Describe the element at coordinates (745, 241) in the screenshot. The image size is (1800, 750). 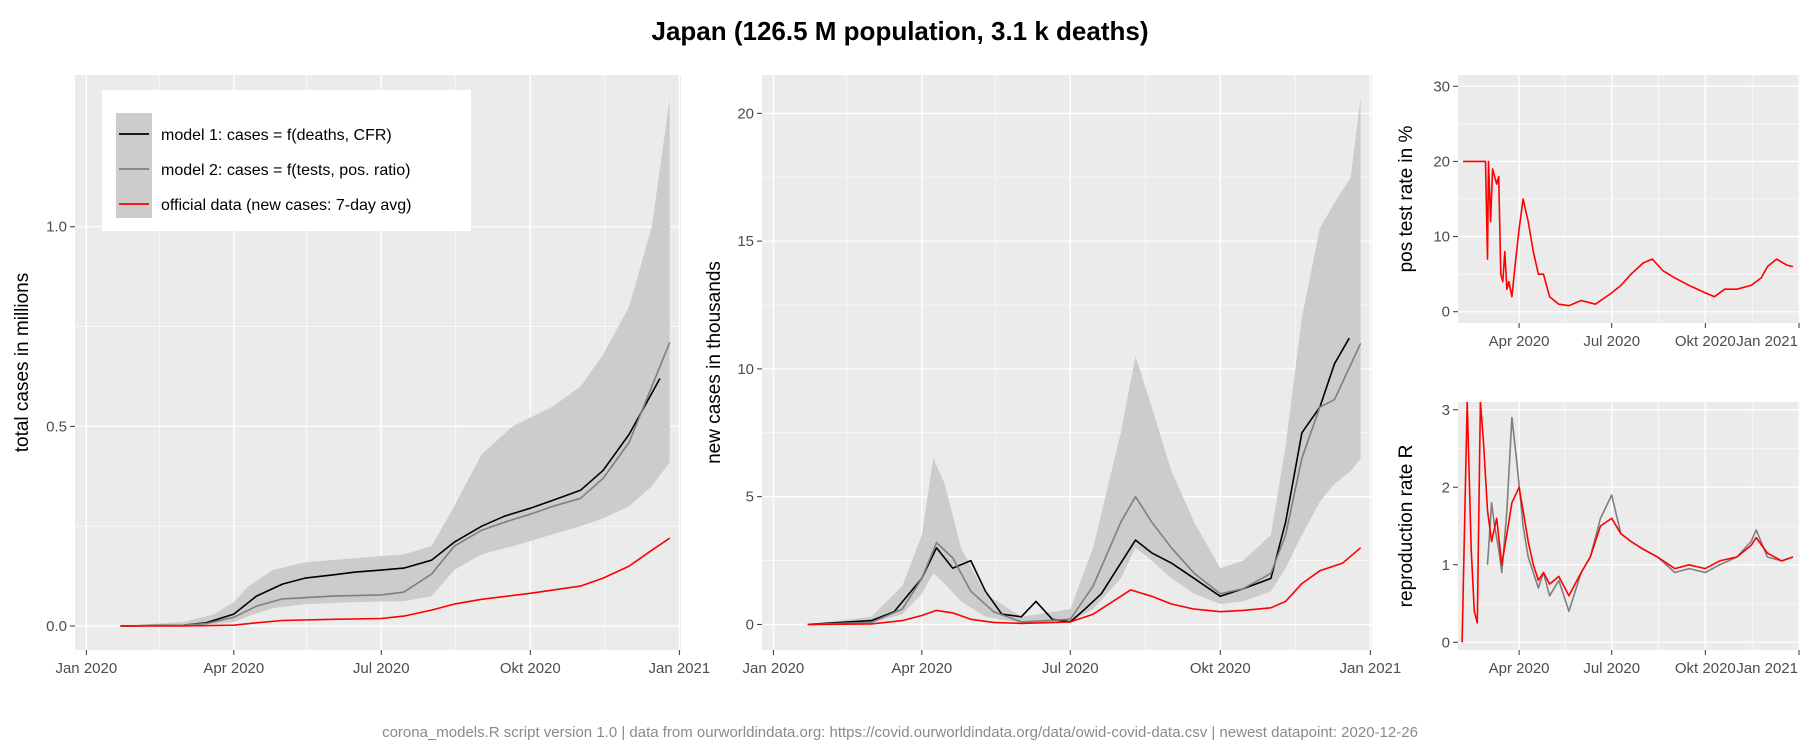
I see `y-tick-label: 15` at that location.